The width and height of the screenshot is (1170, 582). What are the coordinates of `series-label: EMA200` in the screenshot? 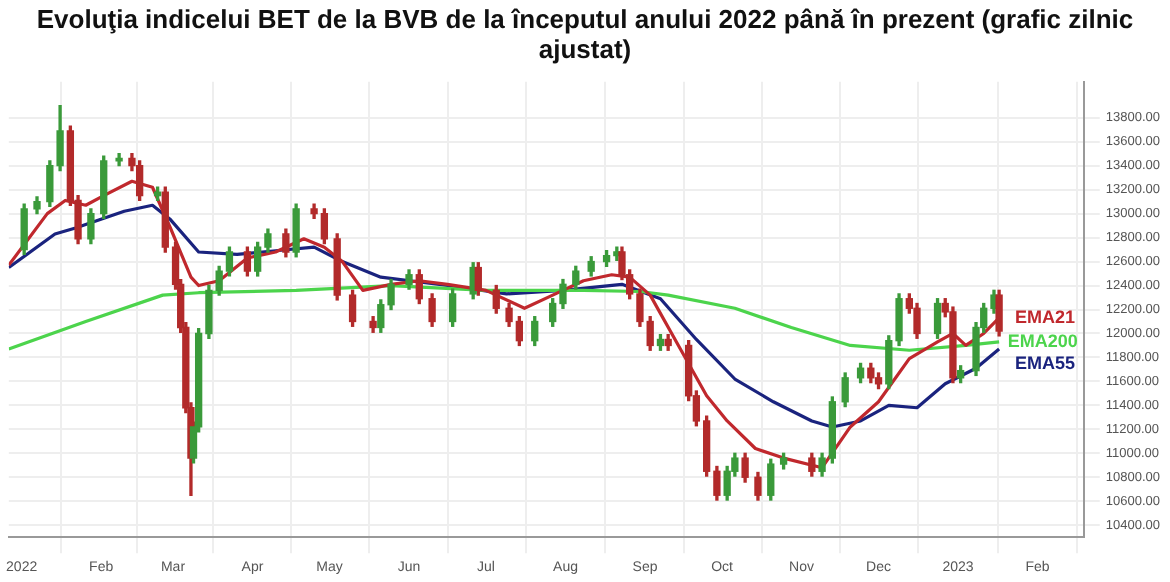 It's located at (1042, 340).